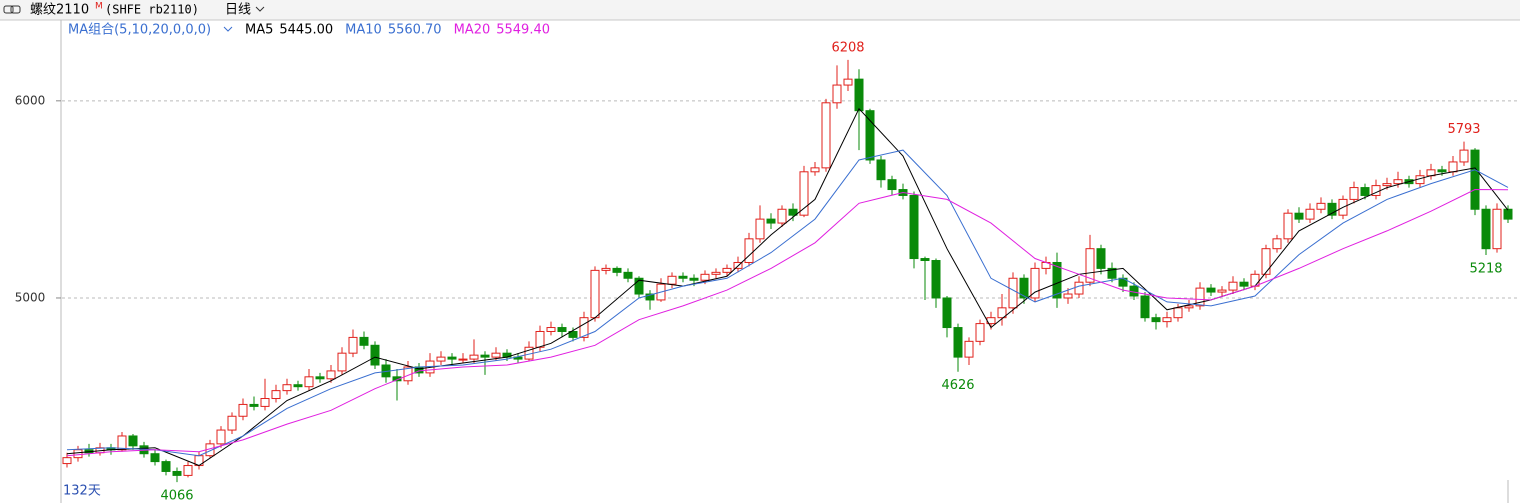 This screenshot has height=503, width=1520. What do you see at coordinates (957, 385) in the screenshot?
I see `extreme-label: 4626` at bounding box center [957, 385].